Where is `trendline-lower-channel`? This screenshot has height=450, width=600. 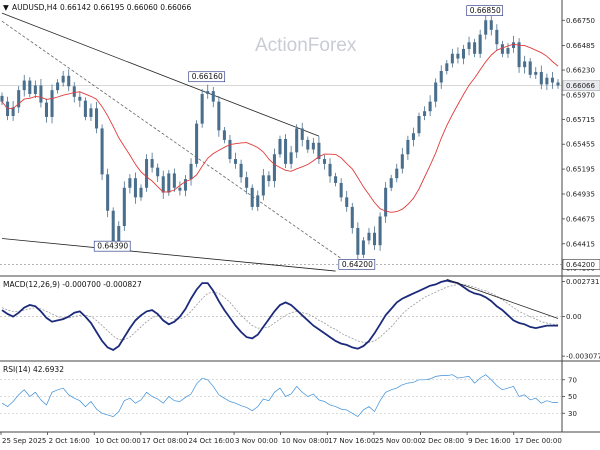
trendline-lower-channel is located at coordinates (168, 255).